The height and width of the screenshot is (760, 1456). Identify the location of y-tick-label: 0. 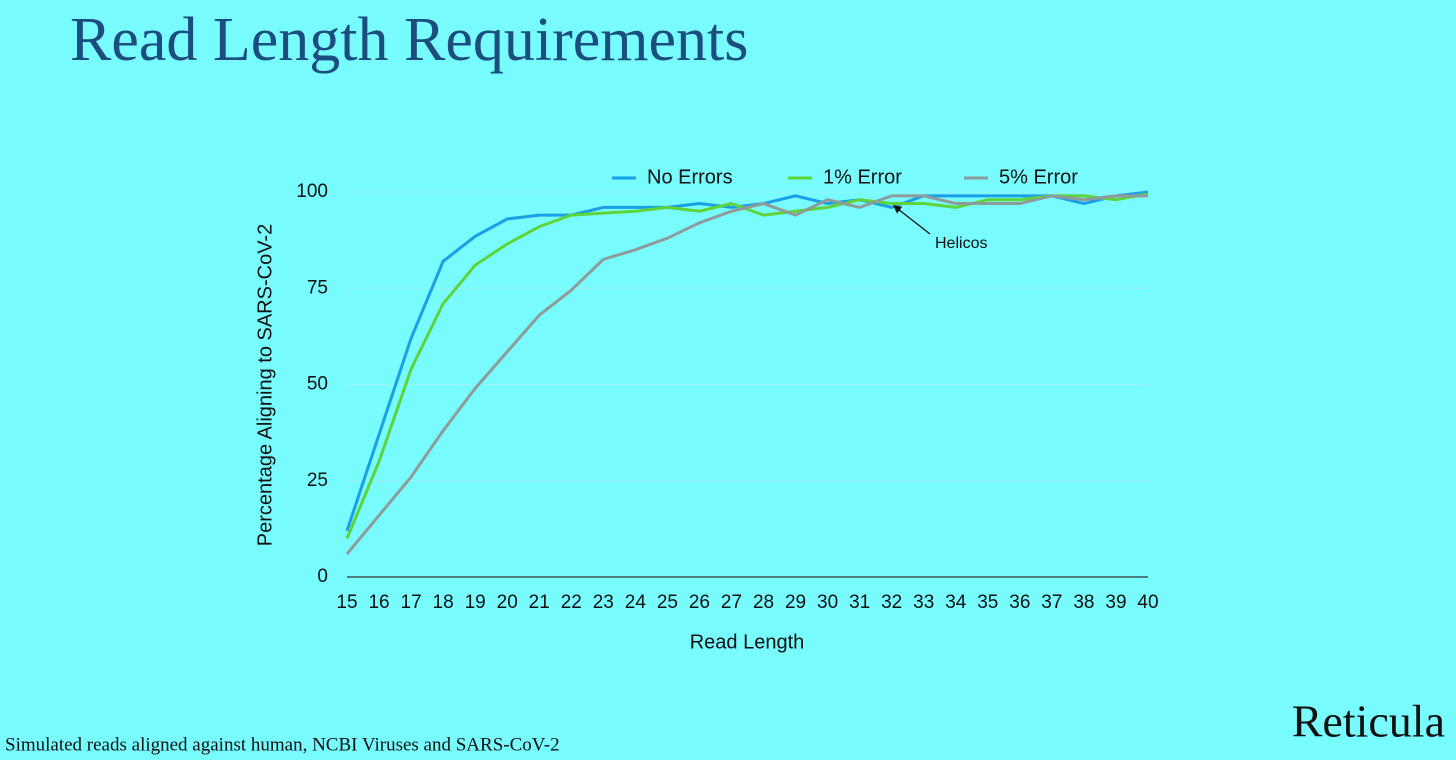
(322, 576).